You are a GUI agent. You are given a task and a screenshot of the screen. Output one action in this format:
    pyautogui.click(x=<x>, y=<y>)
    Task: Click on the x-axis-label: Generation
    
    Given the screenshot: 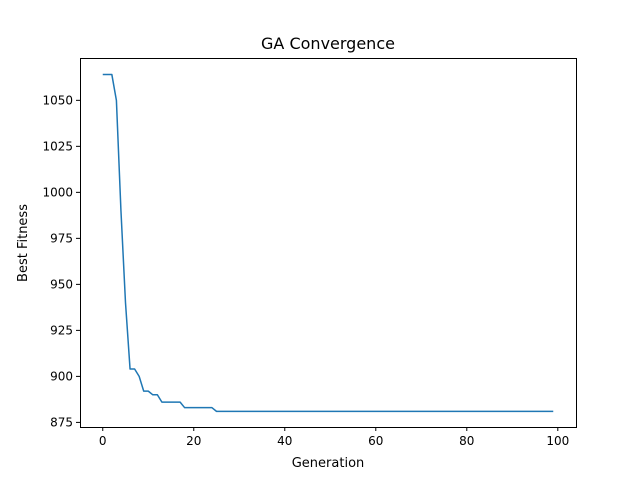 What is the action you would take?
    pyautogui.click(x=328, y=463)
    